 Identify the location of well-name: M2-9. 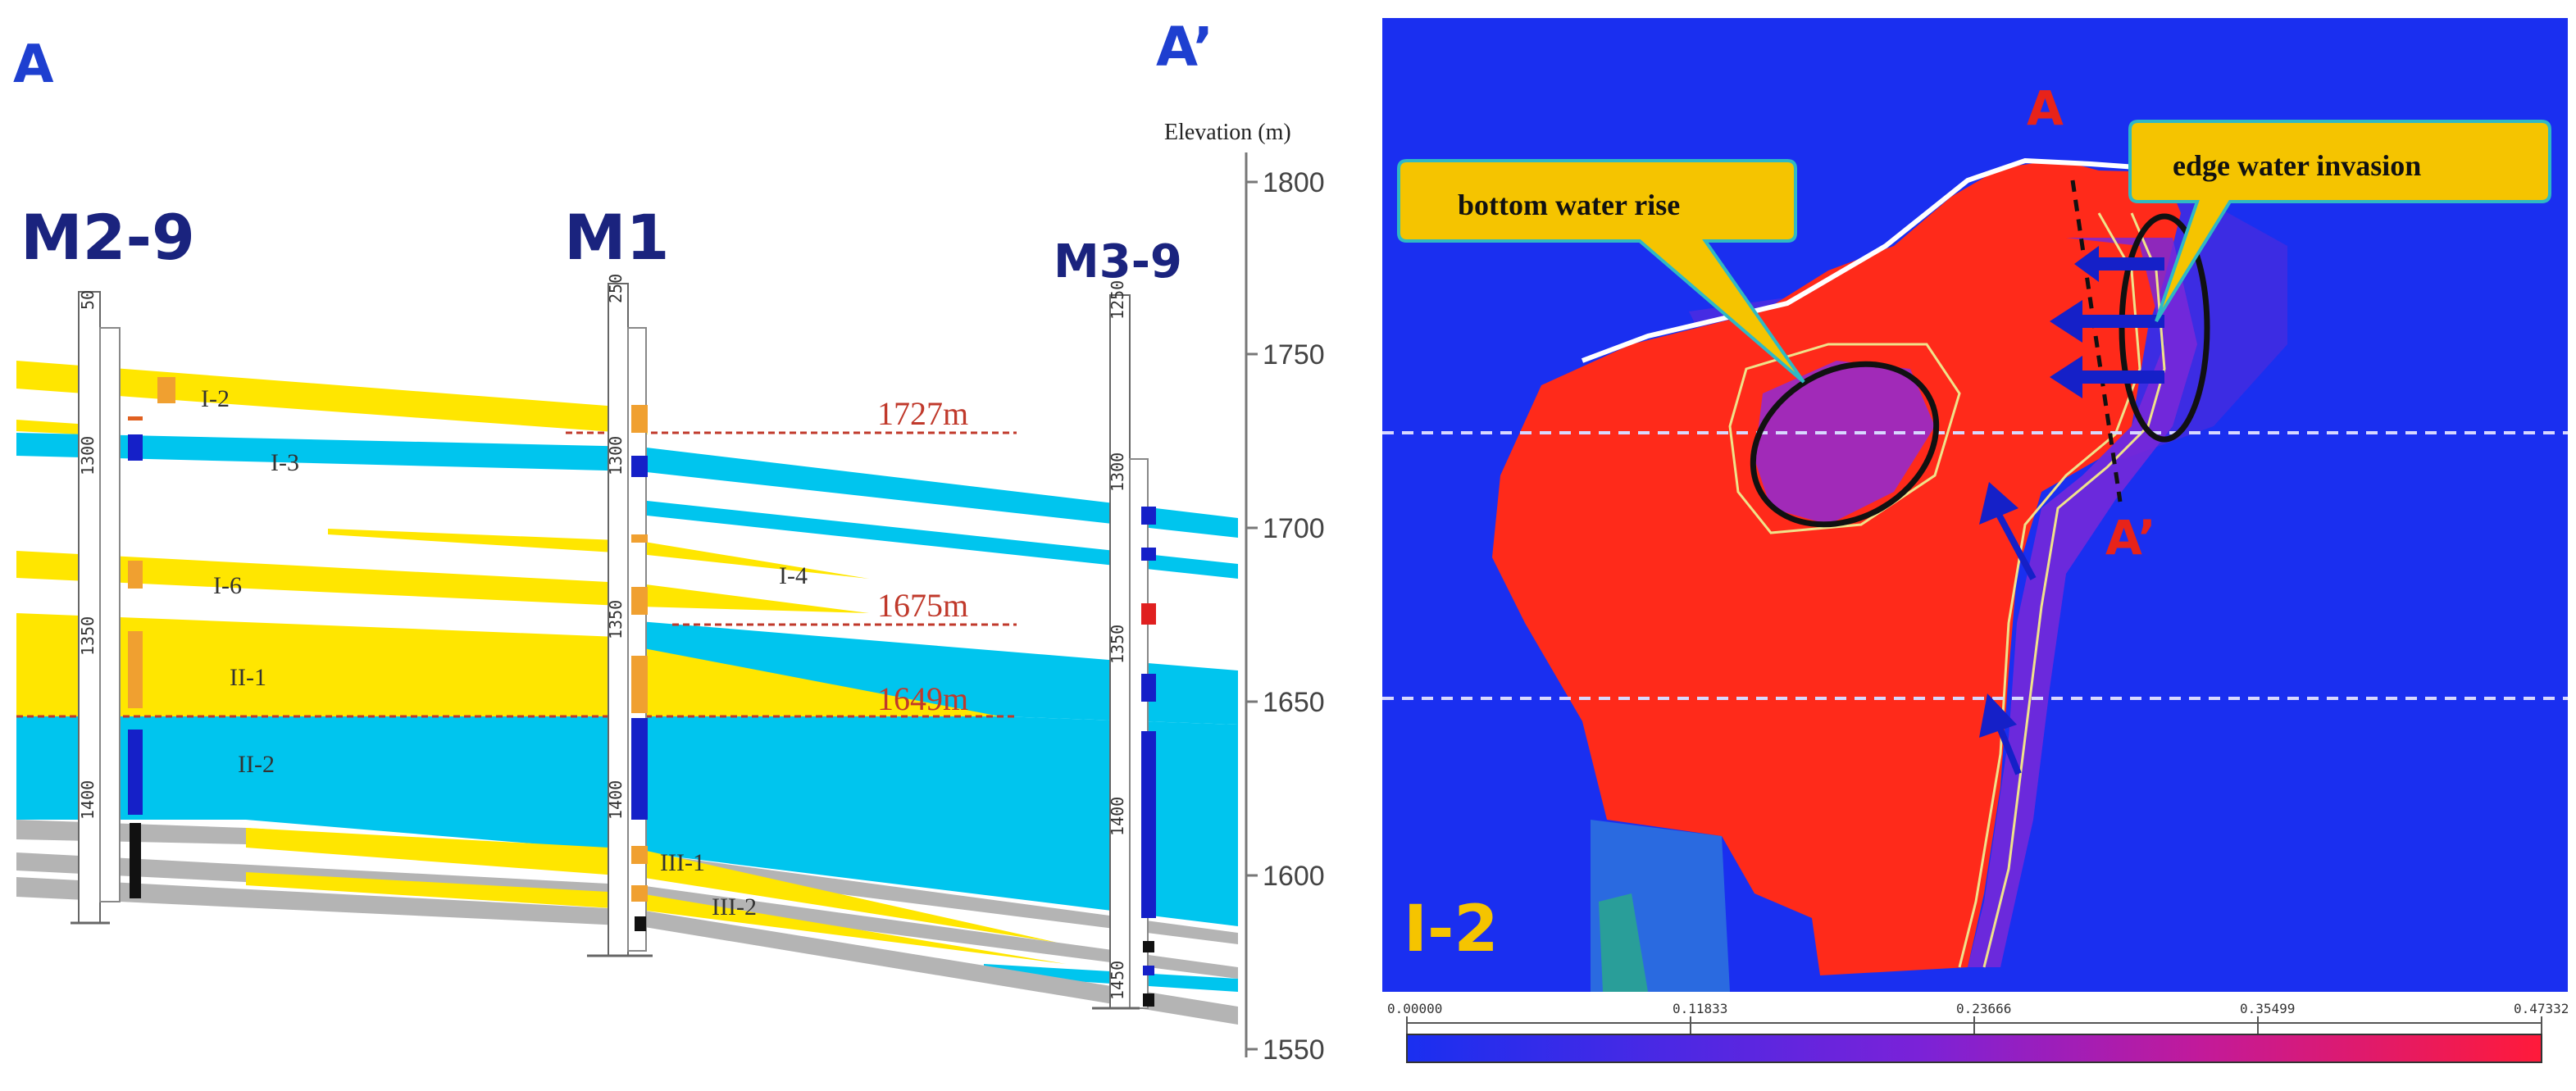
(107, 238).